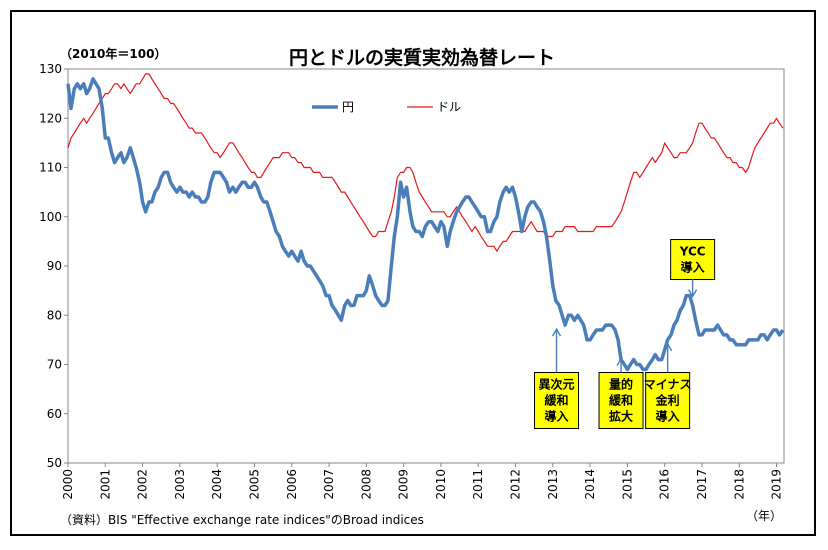 The width and height of the screenshot is (828, 550). What do you see at coordinates (54, 315) in the screenshot?
I see `y-tick-label: 80` at bounding box center [54, 315].